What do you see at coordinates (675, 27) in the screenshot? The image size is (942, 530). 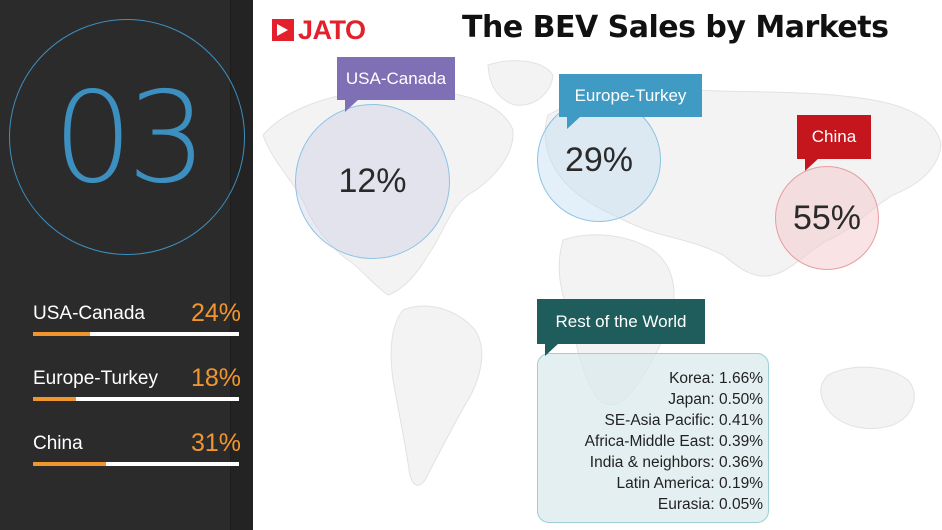 I see `page-title: The BEV Sales by Markets` at bounding box center [675, 27].